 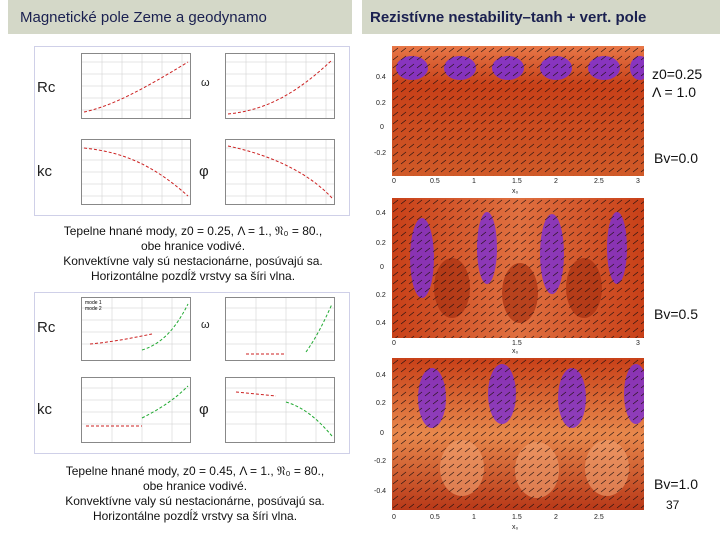 I want to click on rc-plot-2: mode 1 mode 2, so click(x=136, y=329).